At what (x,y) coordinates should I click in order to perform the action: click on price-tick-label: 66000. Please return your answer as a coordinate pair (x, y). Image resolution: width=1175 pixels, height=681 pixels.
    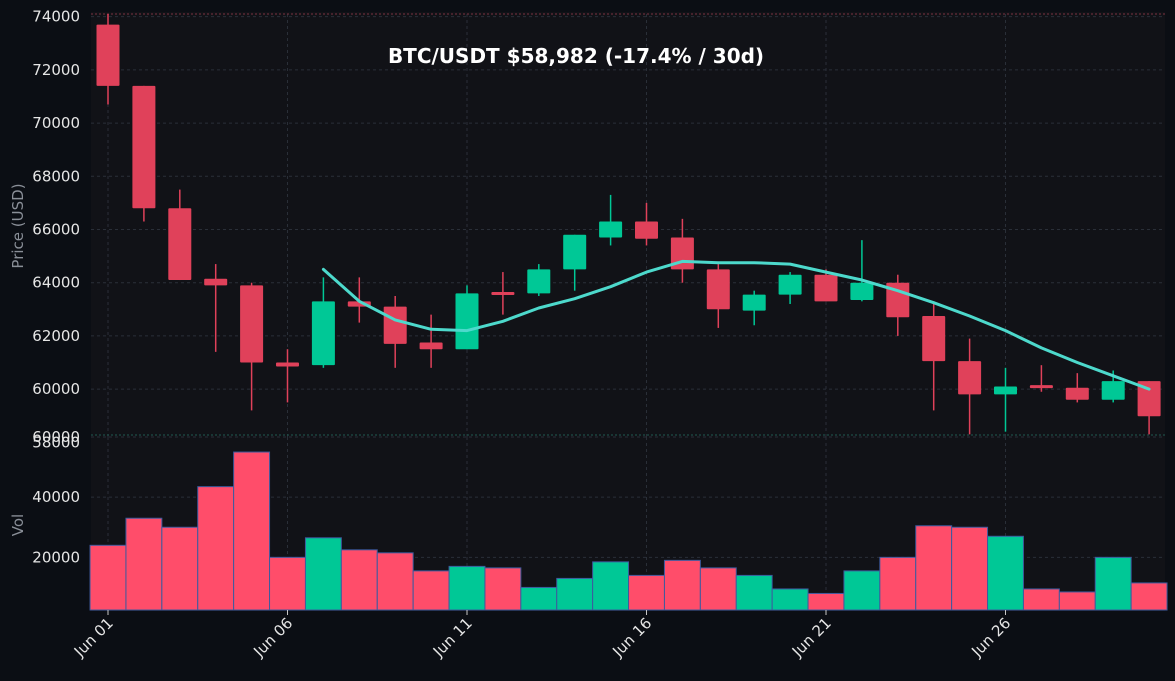
    Looking at the image, I should click on (56, 229).